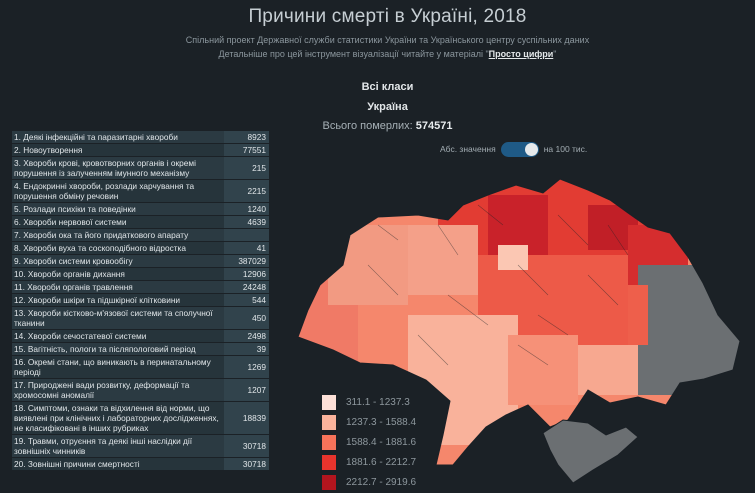 The width and height of the screenshot is (755, 493). I want to click on cause-row: 20. Зовнішні причини смертності 30718, so click(140, 464).